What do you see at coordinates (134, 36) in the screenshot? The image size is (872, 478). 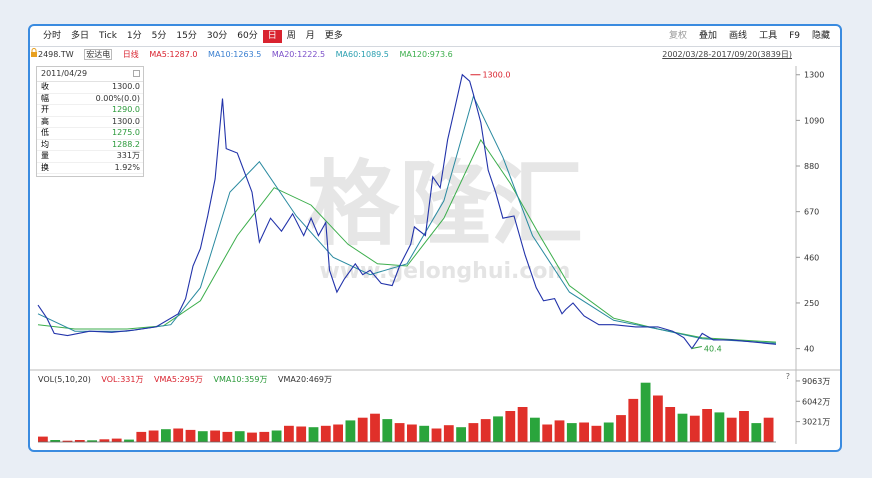 I see `tab-1min: 1分` at bounding box center [134, 36].